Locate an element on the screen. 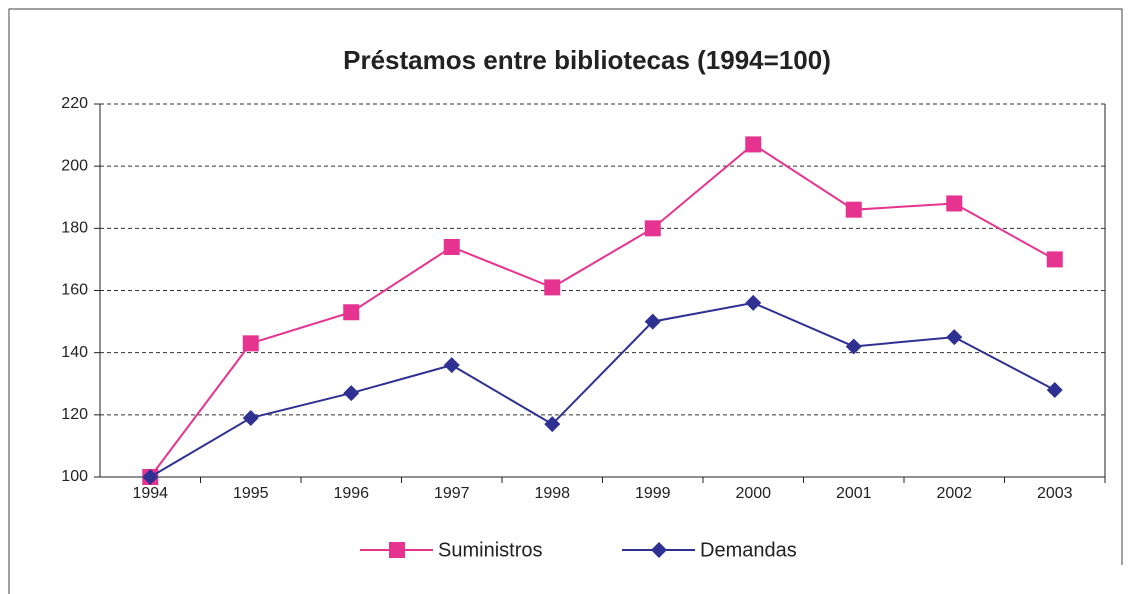 This screenshot has height=594, width=1130. legend-label: Suministros is located at coordinates (490, 550).